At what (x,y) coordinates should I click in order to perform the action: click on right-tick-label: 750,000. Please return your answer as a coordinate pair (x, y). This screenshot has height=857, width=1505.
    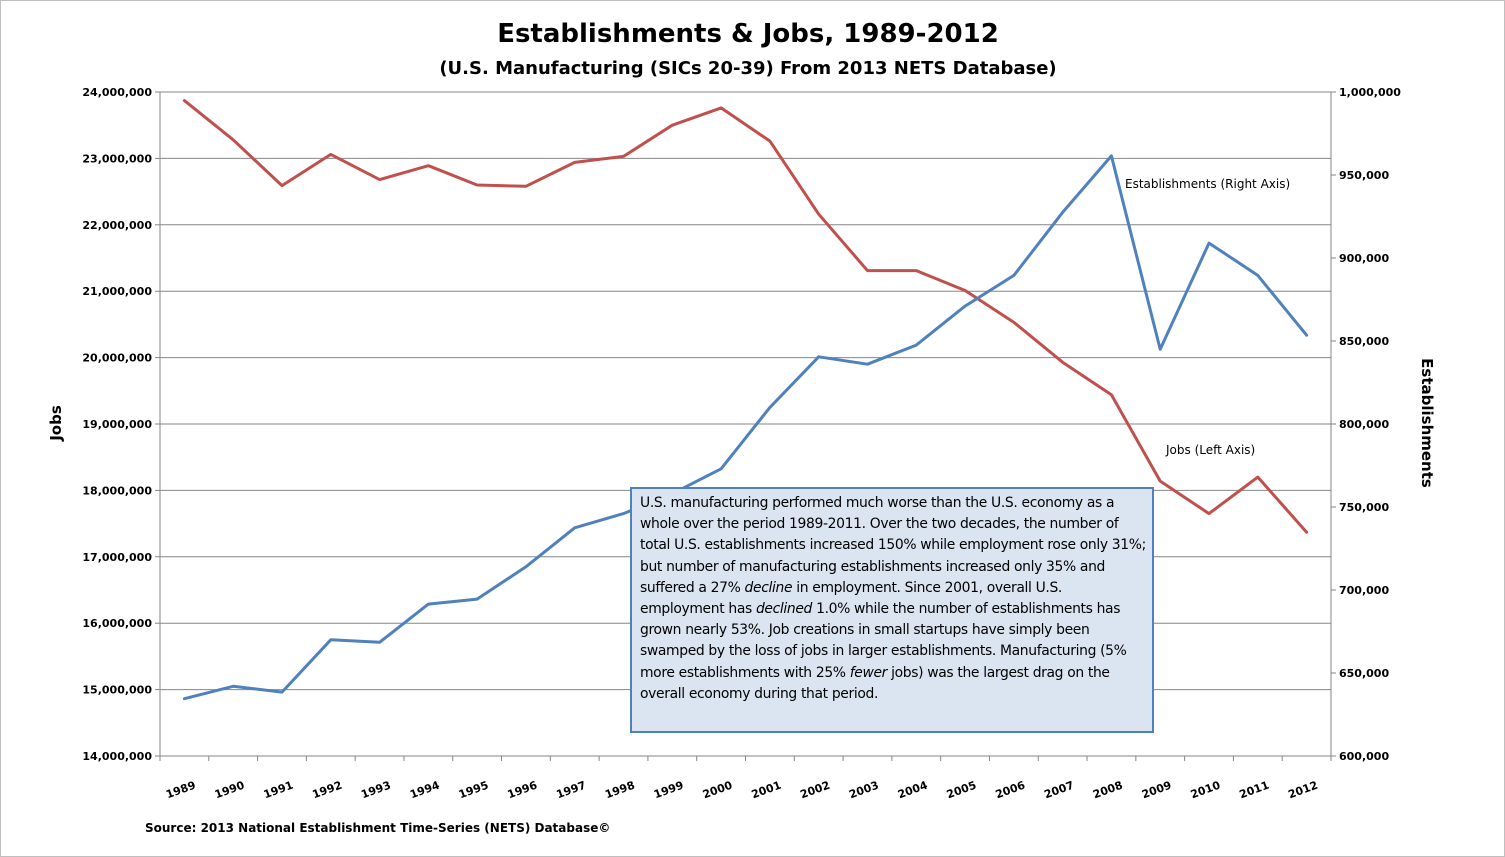
    Looking at the image, I should click on (1364, 507).